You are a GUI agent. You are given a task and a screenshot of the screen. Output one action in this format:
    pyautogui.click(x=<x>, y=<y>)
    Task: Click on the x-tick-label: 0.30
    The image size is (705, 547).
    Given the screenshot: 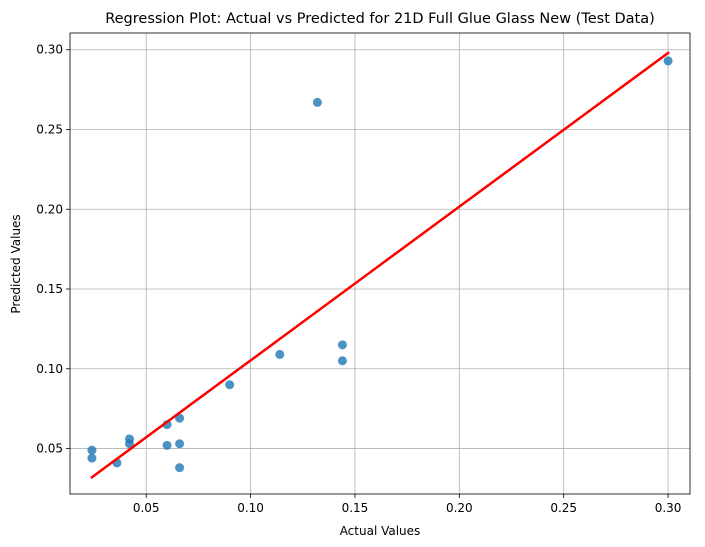 What is the action you would take?
    pyautogui.click(x=668, y=508)
    